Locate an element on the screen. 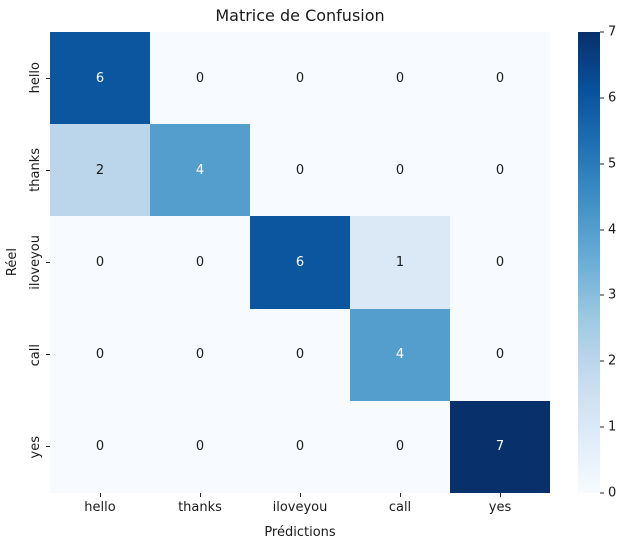 This screenshot has width=631, height=547. y-tick-label: iloveyou is located at coordinates (35, 262).